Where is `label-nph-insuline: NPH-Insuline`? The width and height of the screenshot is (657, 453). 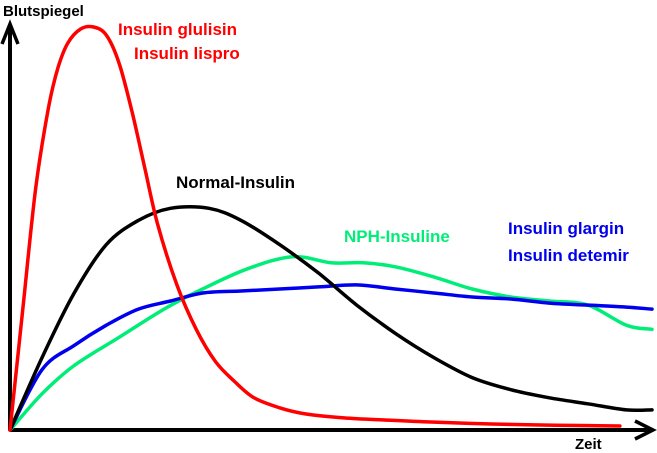 label-nph-insuline: NPH-Insuline is located at coordinates (397, 236).